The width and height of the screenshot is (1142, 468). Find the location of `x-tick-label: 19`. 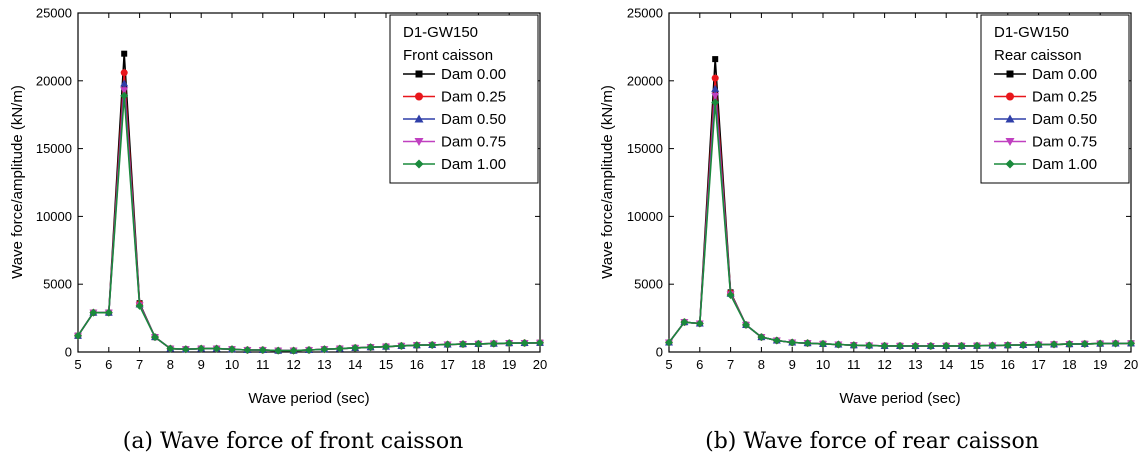

x-tick-label: 19 is located at coordinates (509, 364).